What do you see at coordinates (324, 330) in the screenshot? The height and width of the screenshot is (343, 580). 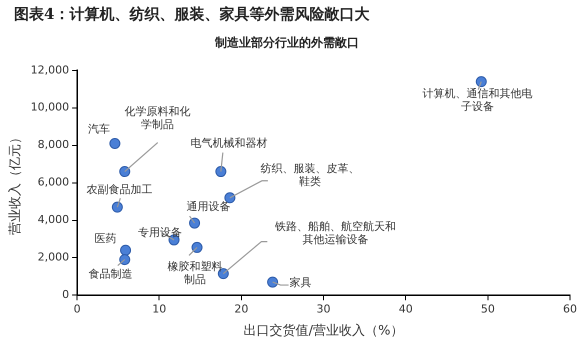 I see `x-axis-title: 出口交货值/营业收入（%）` at bounding box center [324, 330].